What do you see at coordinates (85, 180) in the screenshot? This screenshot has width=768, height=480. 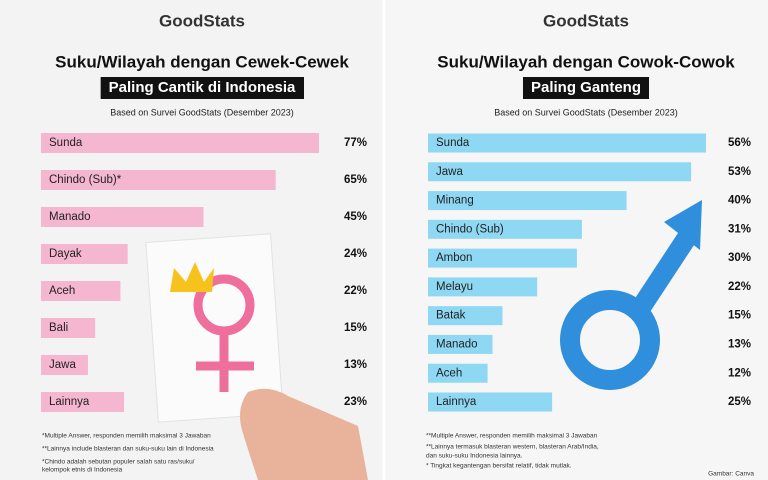 I see `category-label: Chindo (Sub)*` at bounding box center [85, 180].